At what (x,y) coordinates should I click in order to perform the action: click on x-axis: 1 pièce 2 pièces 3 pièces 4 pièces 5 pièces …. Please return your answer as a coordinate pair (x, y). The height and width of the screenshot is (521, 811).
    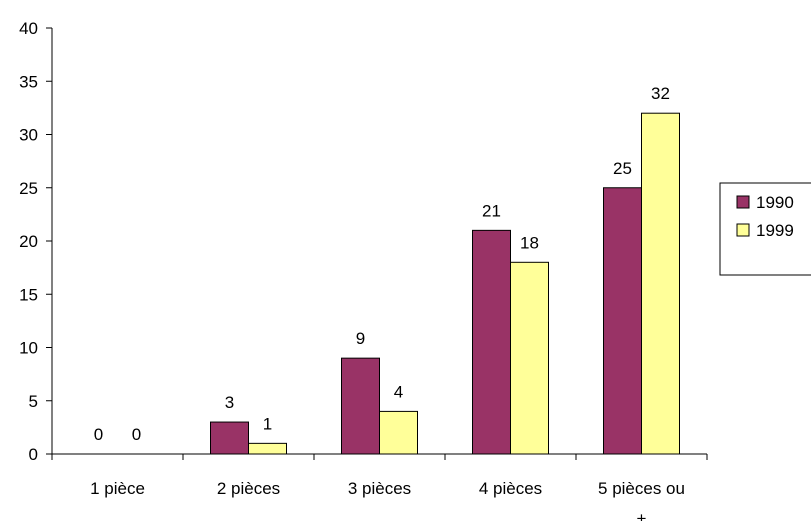
    Looking at the image, I should click on (379, 487).